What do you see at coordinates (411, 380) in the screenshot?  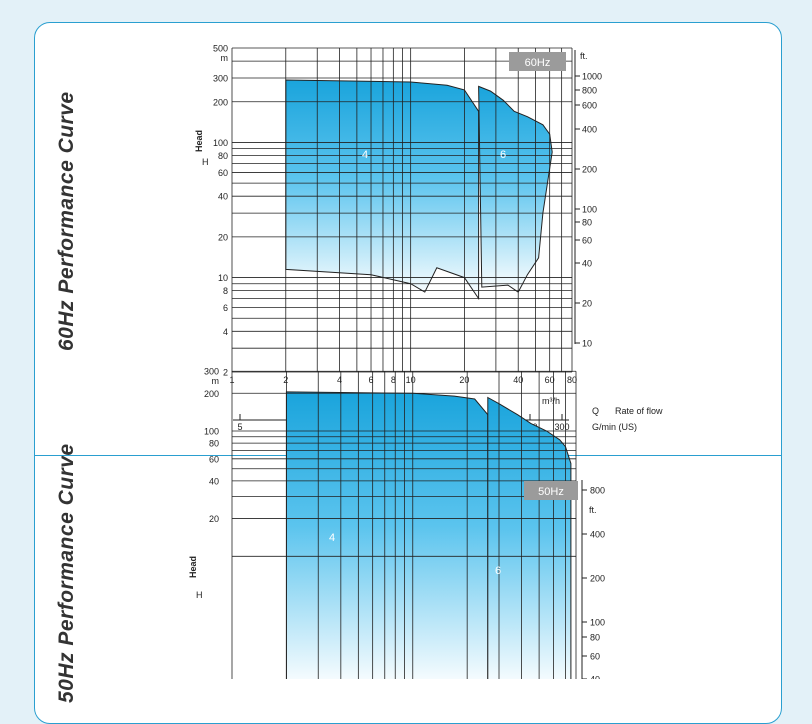 I see `x-tick-label: 10` at bounding box center [411, 380].